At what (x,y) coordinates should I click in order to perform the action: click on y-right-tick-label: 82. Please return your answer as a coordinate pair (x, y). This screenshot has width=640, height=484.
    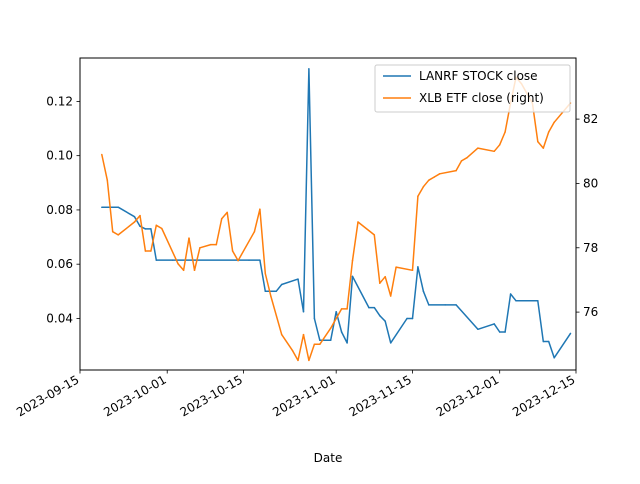
    Looking at the image, I should click on (590, 119).